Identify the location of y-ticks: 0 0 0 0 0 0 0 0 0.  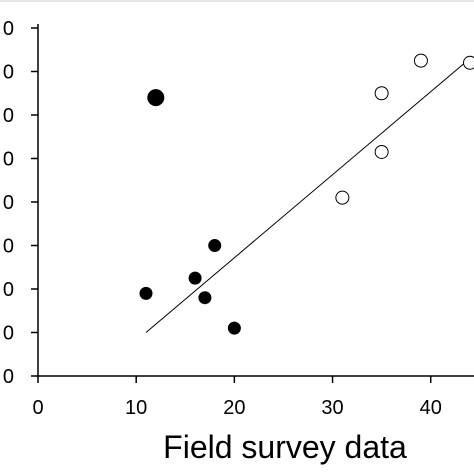
(20, 203).